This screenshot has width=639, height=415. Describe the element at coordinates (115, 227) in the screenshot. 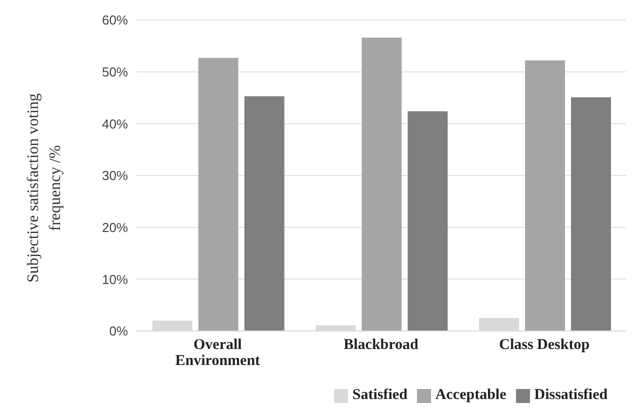

I see `y-tick-label: 20%` at that location.